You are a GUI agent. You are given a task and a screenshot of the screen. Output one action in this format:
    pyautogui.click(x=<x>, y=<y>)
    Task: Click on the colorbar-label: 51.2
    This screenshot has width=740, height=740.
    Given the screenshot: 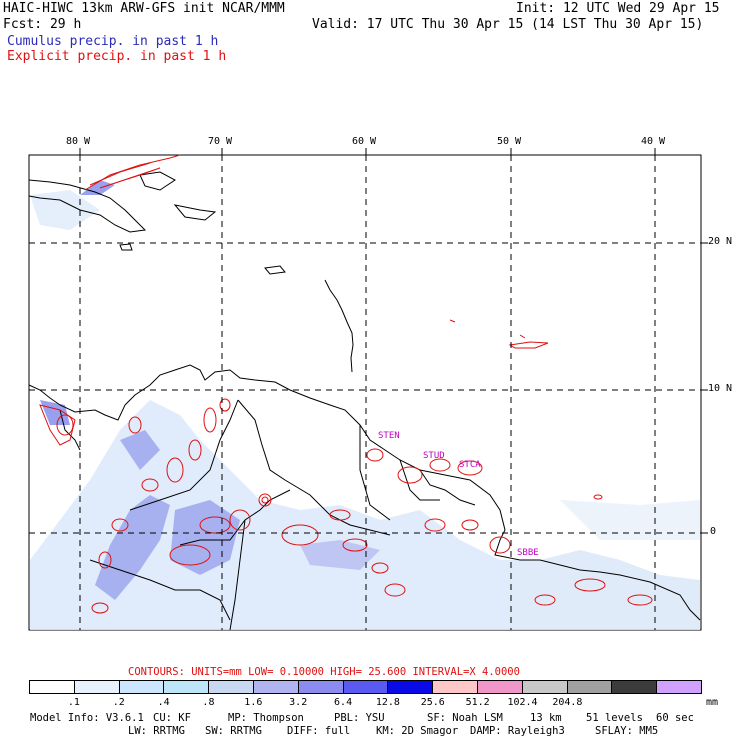 What is the action you would take?
    pyautogui.click(x=477, y=702)
    